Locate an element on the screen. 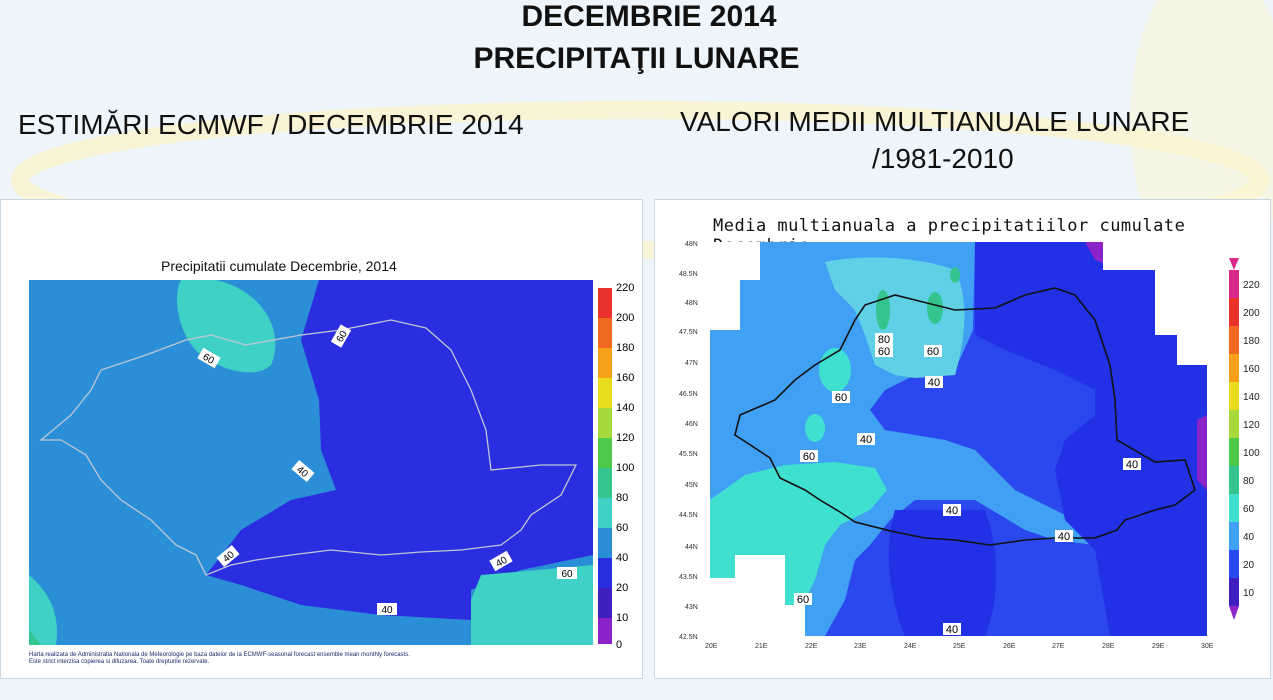 This screenshot has width=1273, height=700. svg-text: 28E is located at coordinates (1108, 646).